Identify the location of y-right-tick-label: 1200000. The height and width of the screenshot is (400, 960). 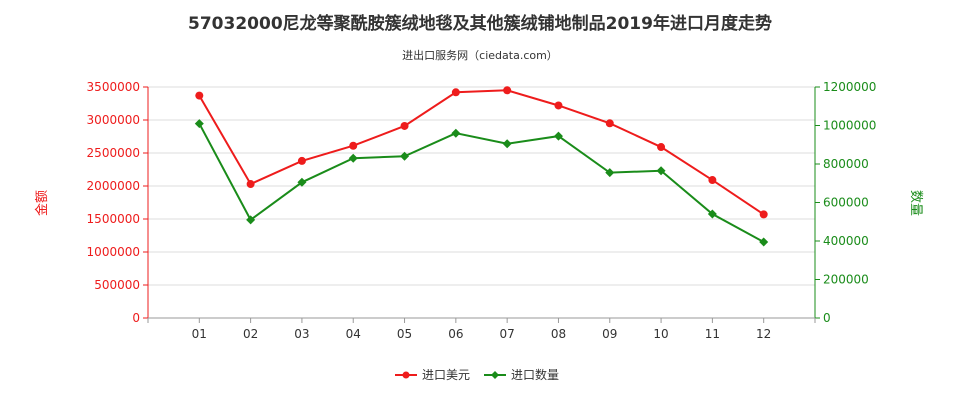
(849, 87).